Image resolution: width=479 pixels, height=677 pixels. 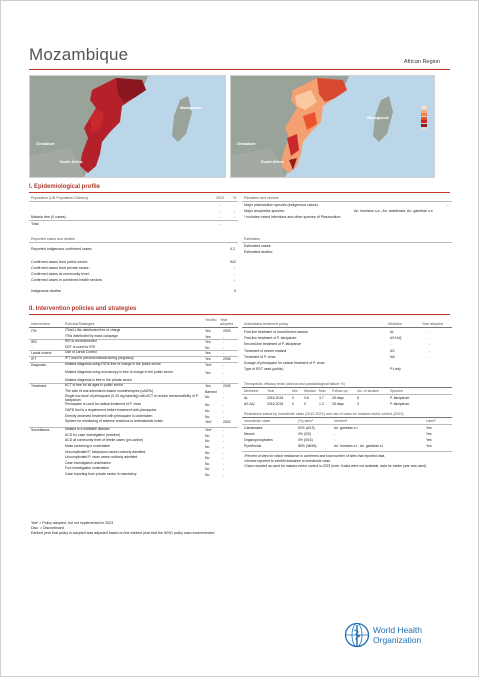 What do you see at coordinates (260, 356) in the screenshot?
I see `tp-row-text: Treatment of P. vivax` at bounding box center [260, 356].